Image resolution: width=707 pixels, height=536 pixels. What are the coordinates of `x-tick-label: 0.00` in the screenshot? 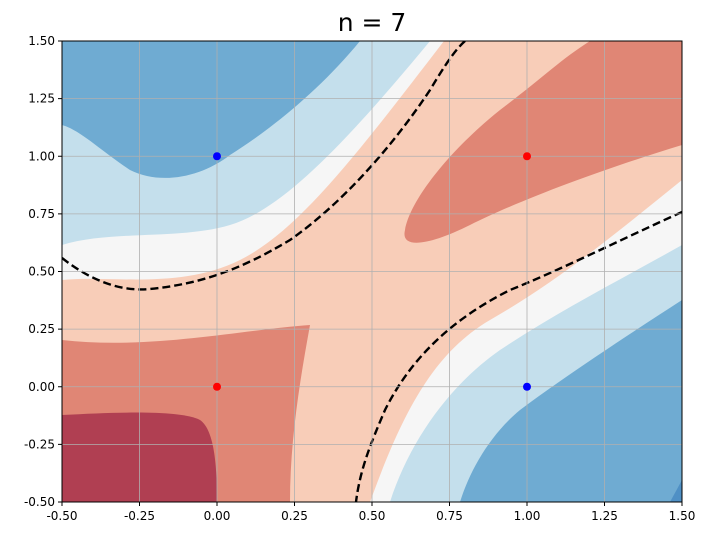 It's located at (217, 516).